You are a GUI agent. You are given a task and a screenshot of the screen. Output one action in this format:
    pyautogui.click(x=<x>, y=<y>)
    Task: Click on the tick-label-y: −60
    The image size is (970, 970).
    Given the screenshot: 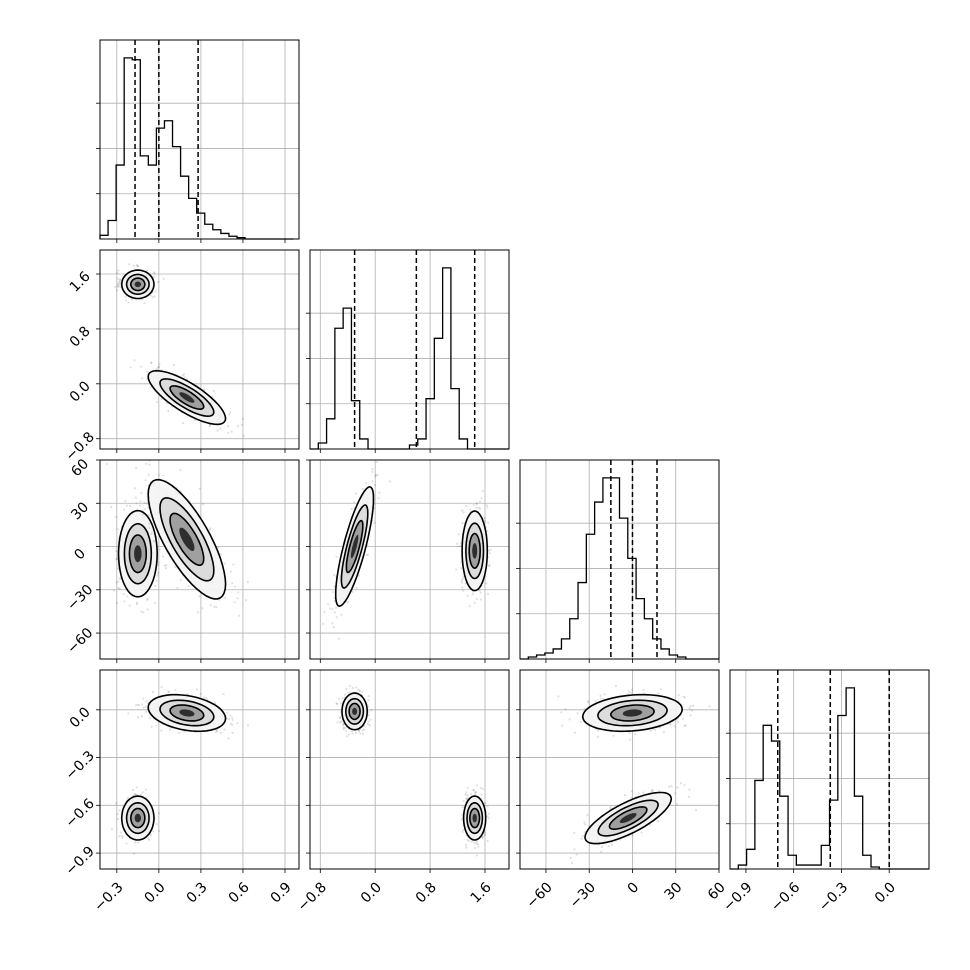 What is the action you would take?
    pyautogui.click(x=80, y=641)
    